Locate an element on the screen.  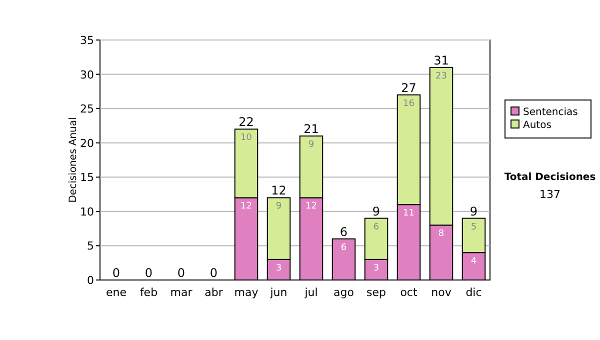
text: 137 is located at coordinates (550, 194).